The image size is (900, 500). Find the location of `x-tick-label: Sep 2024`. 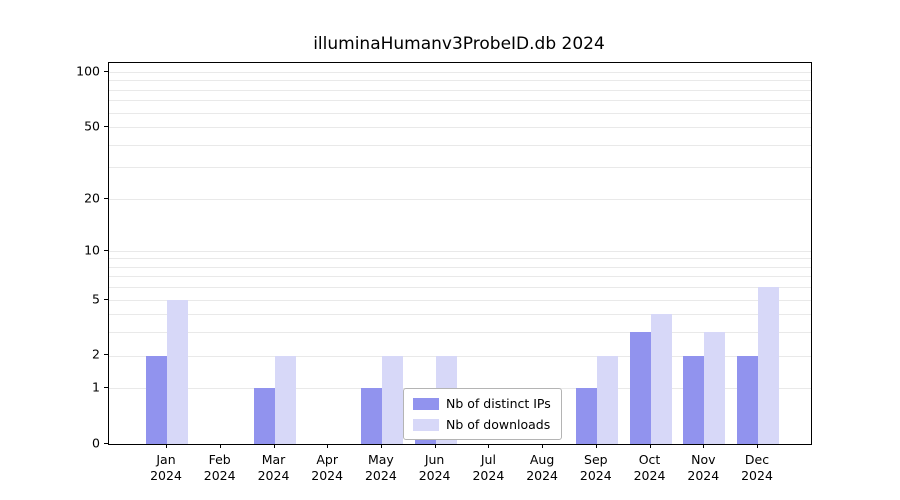

x-tick-label: Sep 2024 is located at coordinates (595, 467).